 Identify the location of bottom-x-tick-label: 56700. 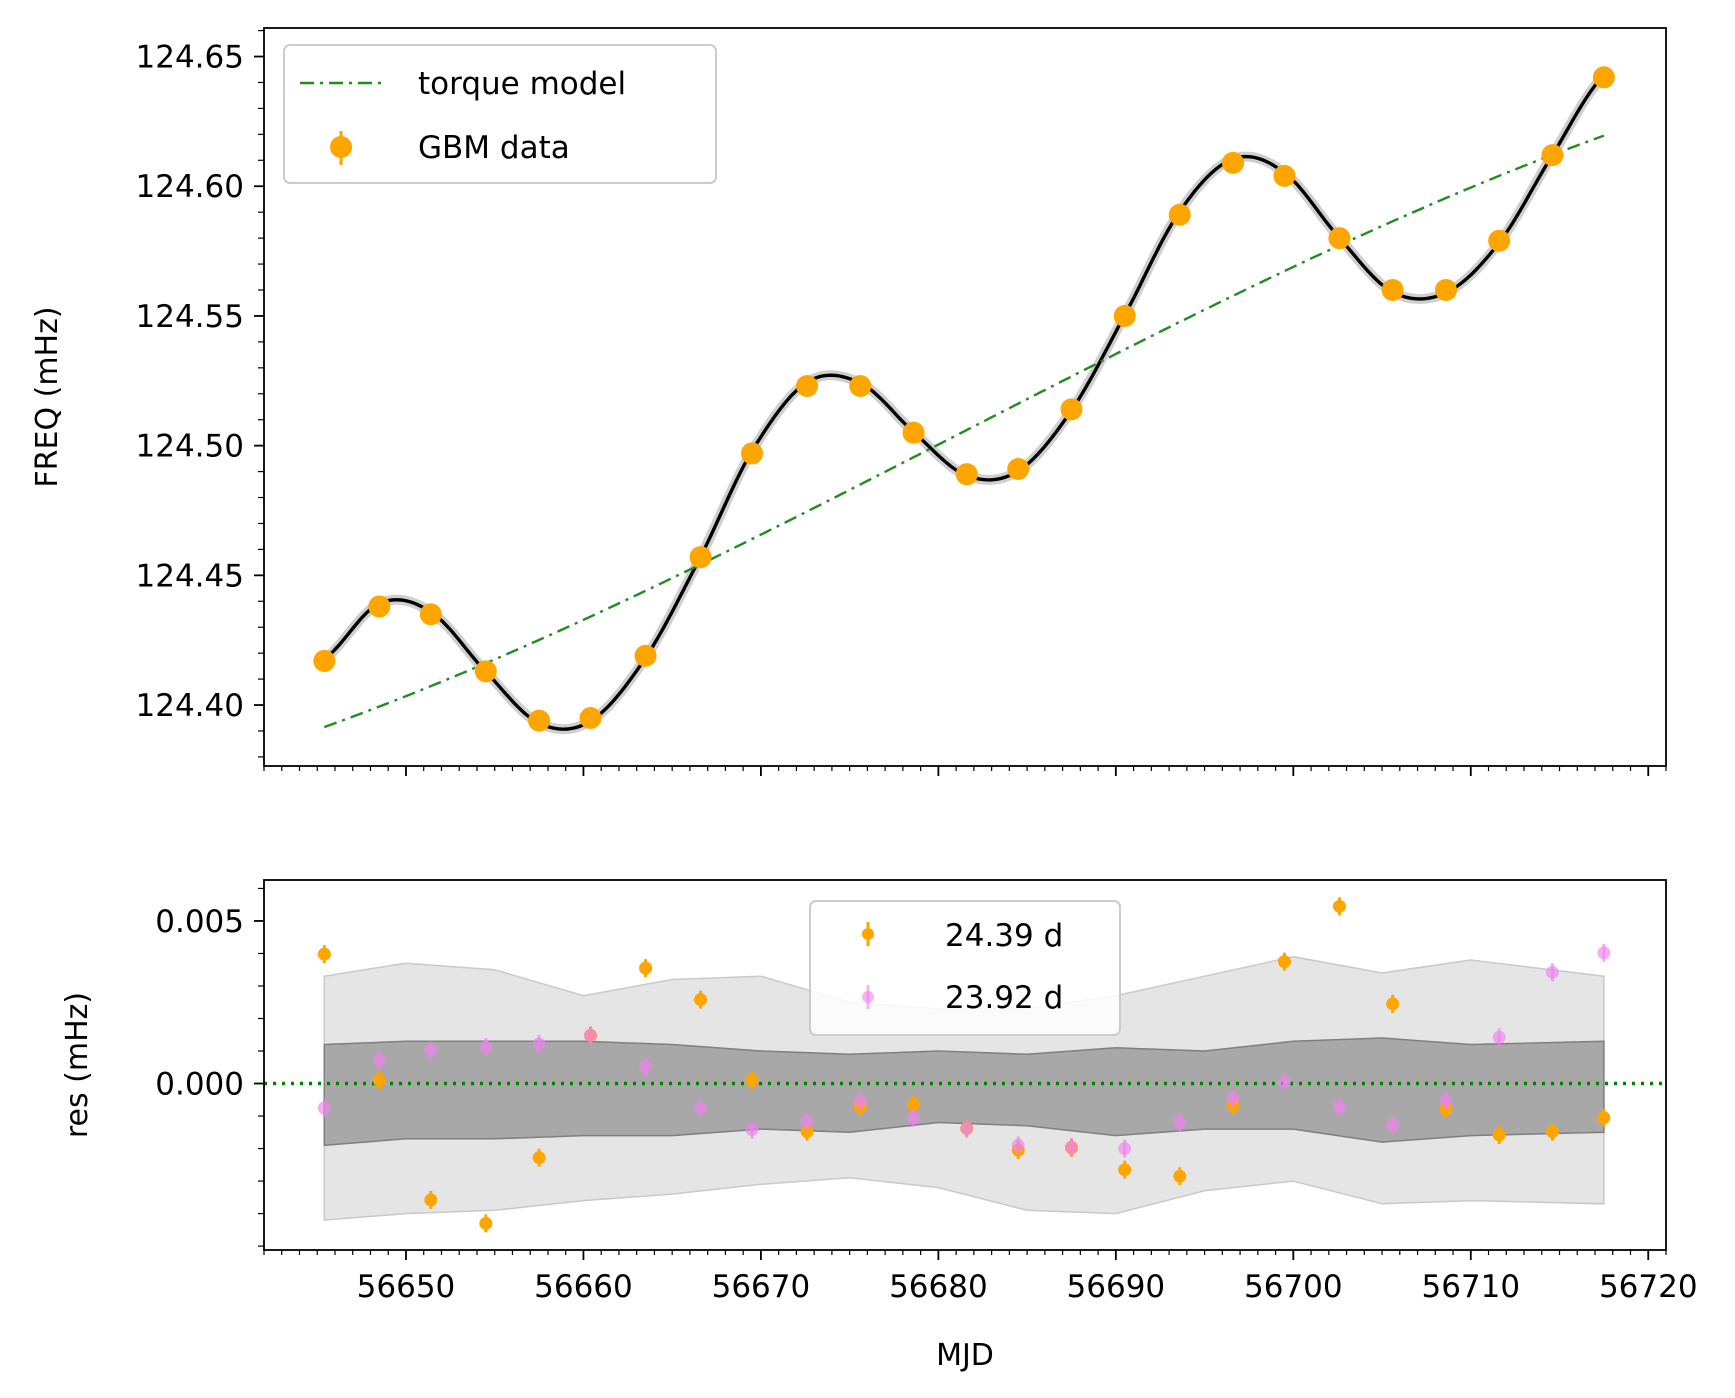
(1293, 1287).